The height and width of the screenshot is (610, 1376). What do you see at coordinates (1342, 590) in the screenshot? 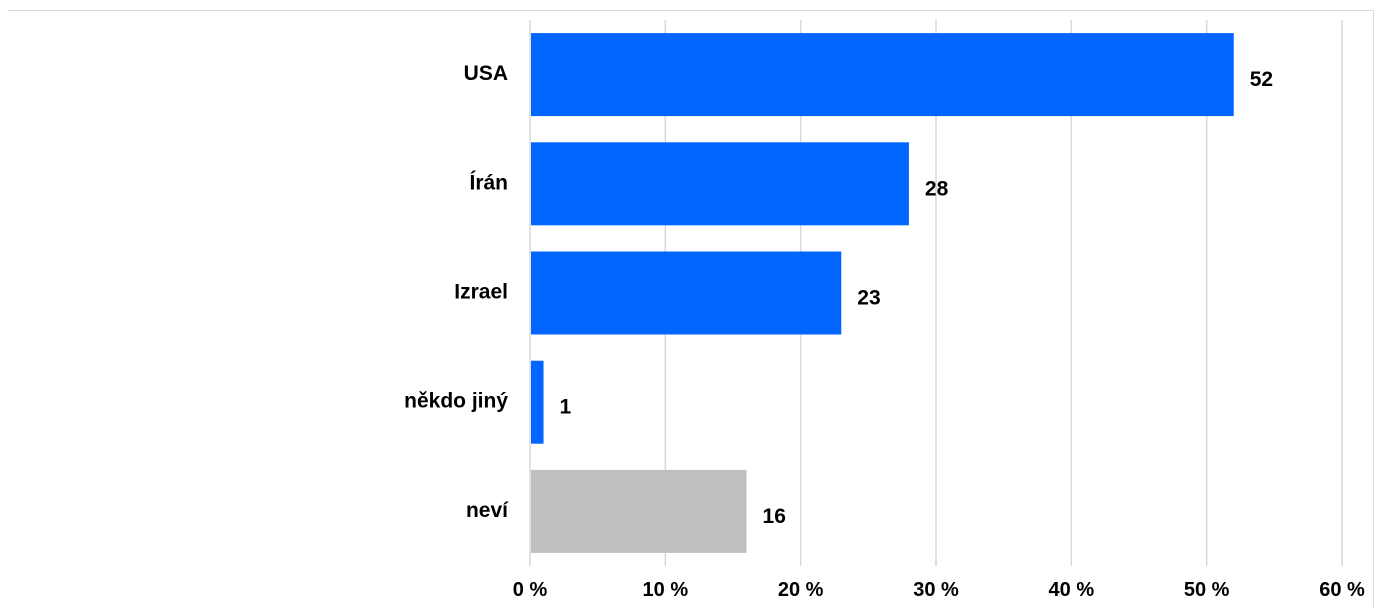
I see `x-tick-label: 60 %` at bounding box center [1342, 590].